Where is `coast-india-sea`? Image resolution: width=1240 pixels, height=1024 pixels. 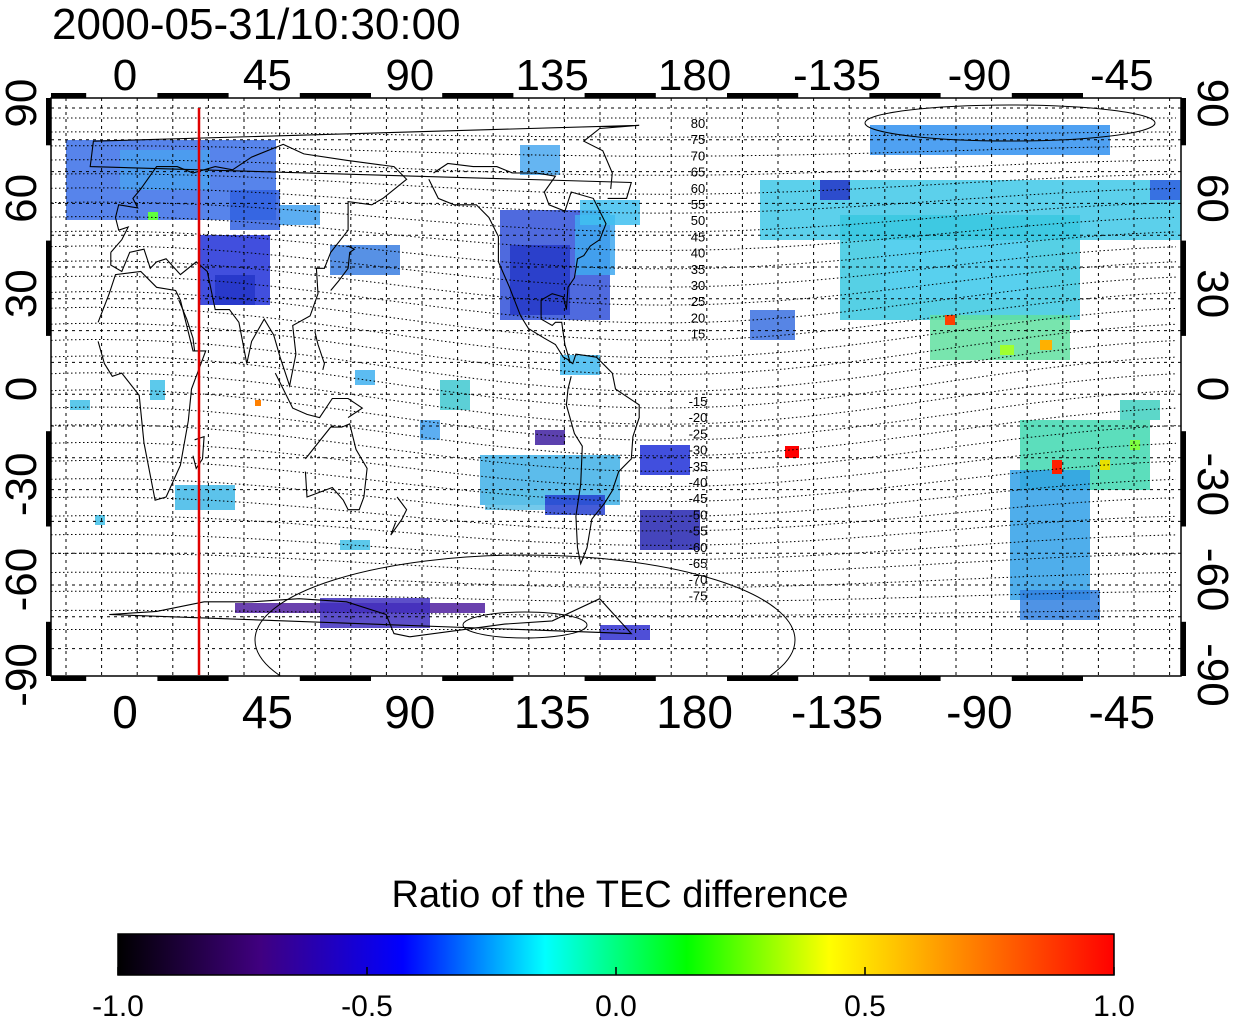 coast-india-sea is located at coordinates (187, 325).